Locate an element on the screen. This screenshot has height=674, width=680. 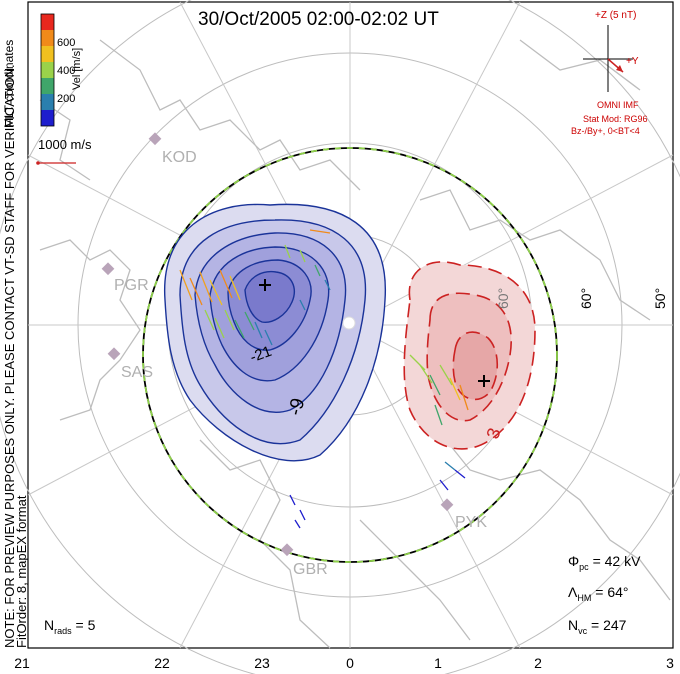
mlt-tick-1: 1 is located at coordinates (438, 663).